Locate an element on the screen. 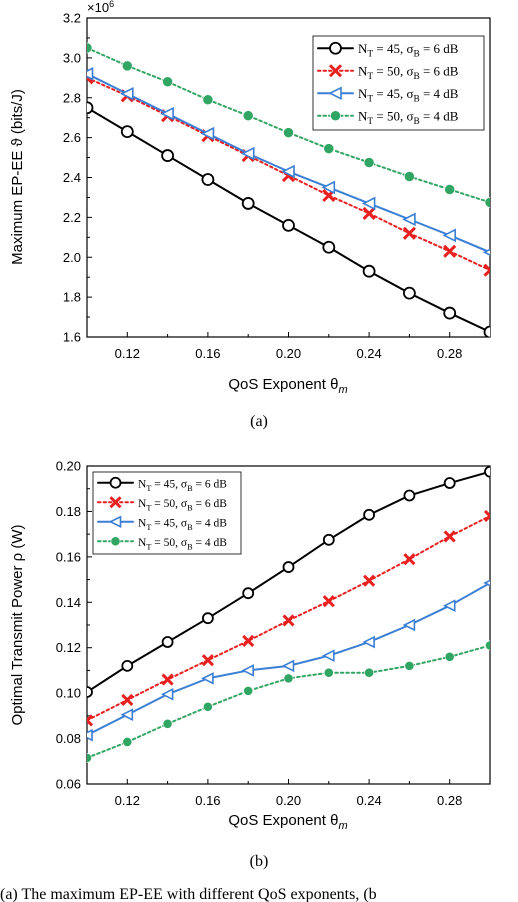  y-axis-multiplier: ×106 is located at coordinates (100, 7).